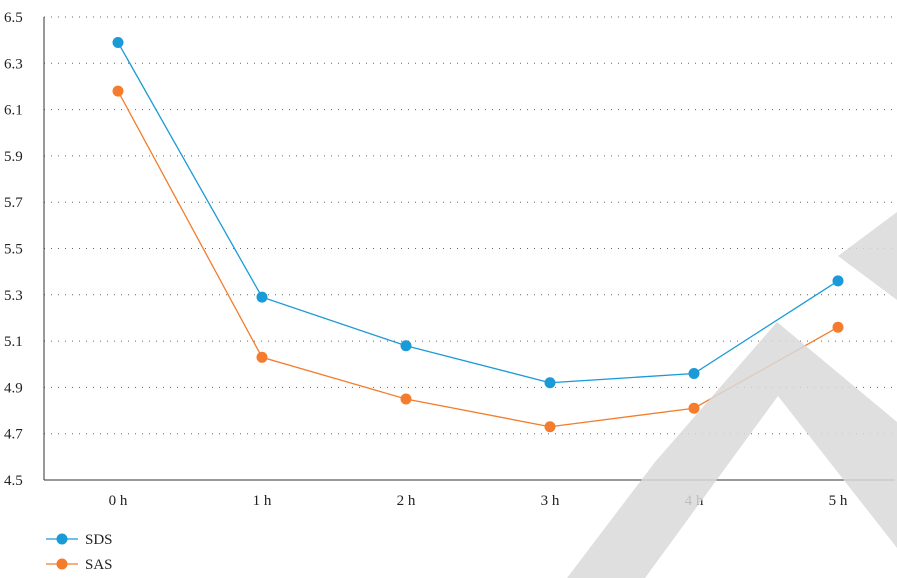 Image resolution: width=897 pixels, height=578 pixels. What do you see at coordinates (13, 388) in the screenshot?
I see `y-tick-label: 4.9` at bounding box center [13, 388].